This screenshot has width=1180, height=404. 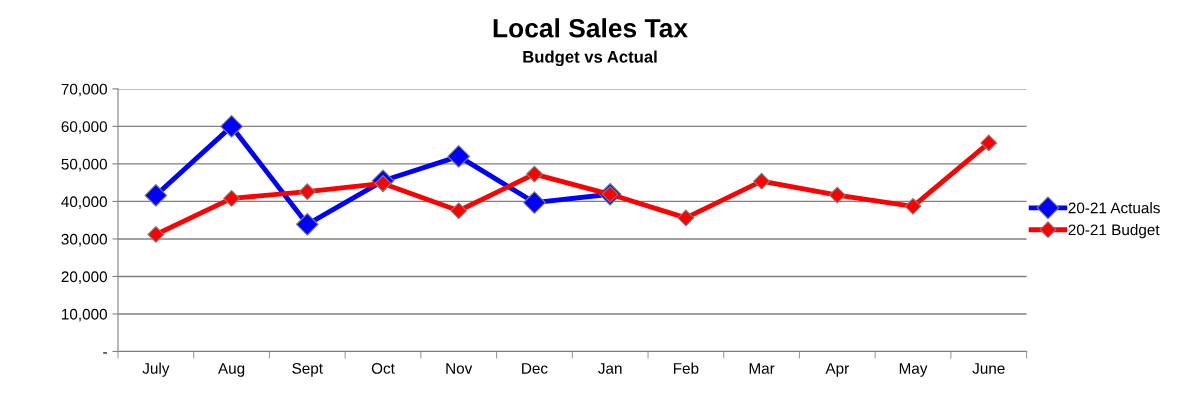 I want to click on x-tick-label: Oct, so click(x=383, y=368).